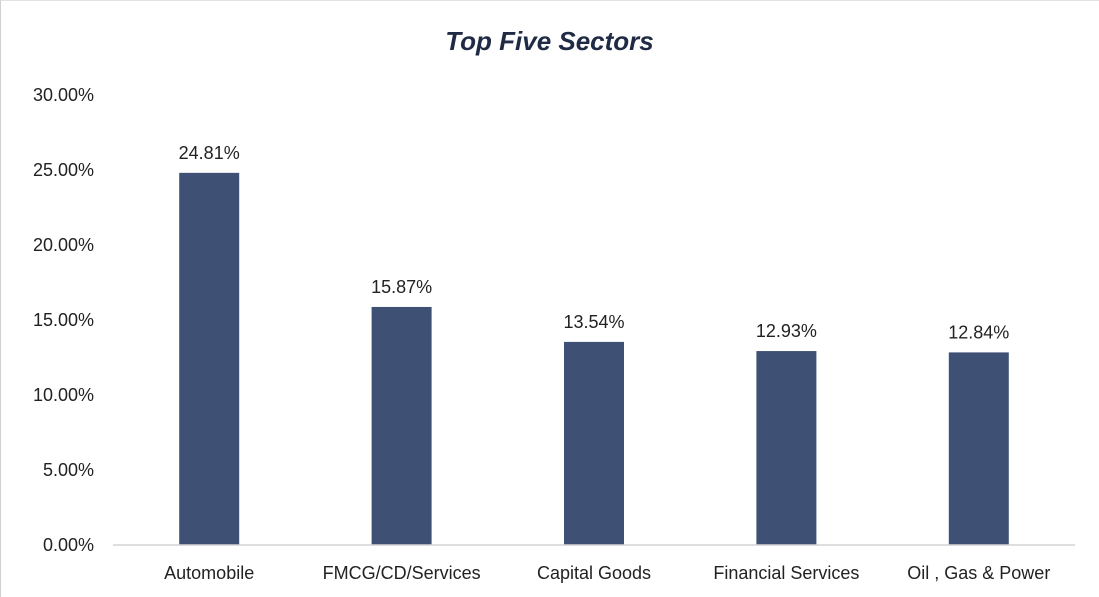 Image resolution: width=1099 pixels, height=597 pixels. Describe the element at coordinates (401, 287) in the screenshot. I see `data-label: 15.87%` at that location.